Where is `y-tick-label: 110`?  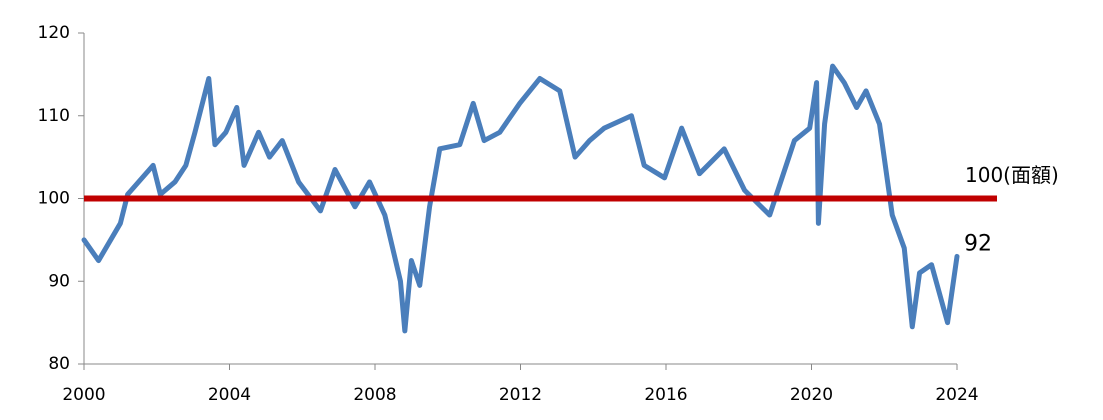 y-tick-label: 110 is located at coordinates (54, 116).